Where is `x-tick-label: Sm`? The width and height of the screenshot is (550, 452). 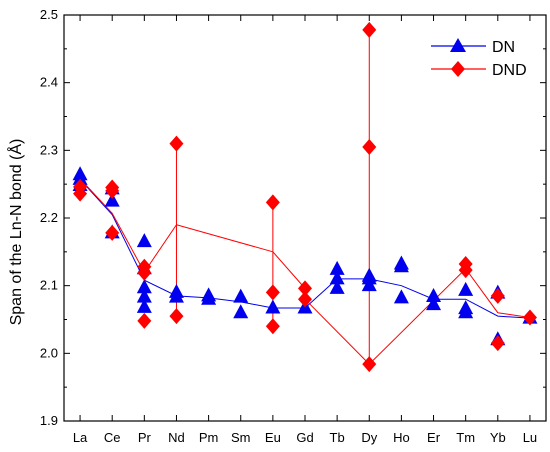 x-tick-label: Sm is located at coordinates (241, 437).